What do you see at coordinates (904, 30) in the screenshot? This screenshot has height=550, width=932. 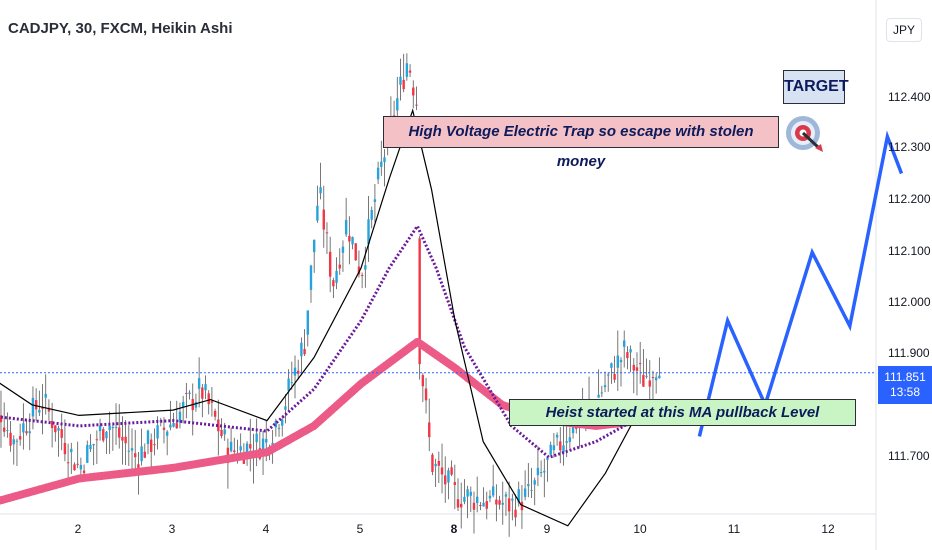 I see `currency-button: JPY` at bounding box center [904, 30].